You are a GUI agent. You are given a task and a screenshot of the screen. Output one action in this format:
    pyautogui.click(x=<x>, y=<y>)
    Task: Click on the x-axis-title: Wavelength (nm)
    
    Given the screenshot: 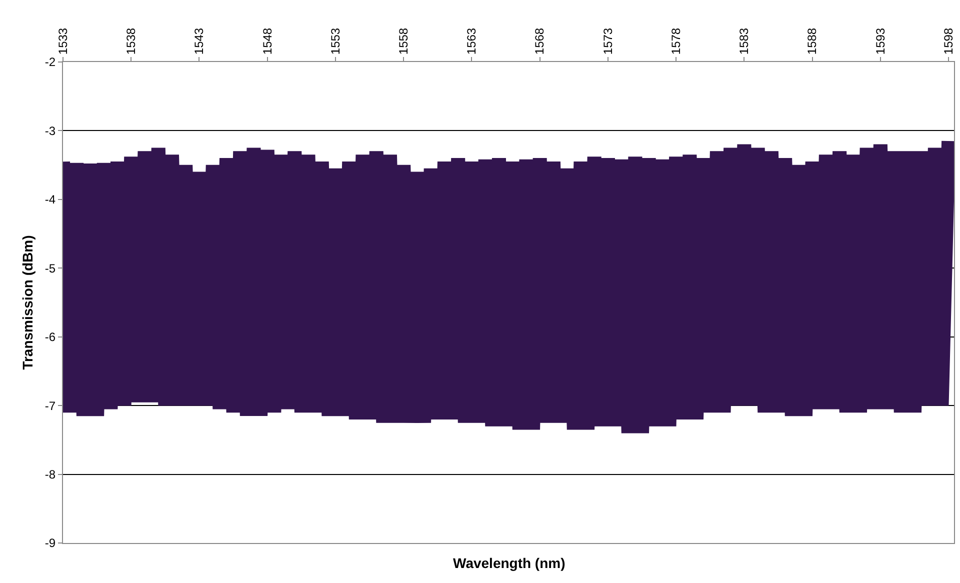 What is the action you would take?
    pyautogui.click(x=509, y=563)
    